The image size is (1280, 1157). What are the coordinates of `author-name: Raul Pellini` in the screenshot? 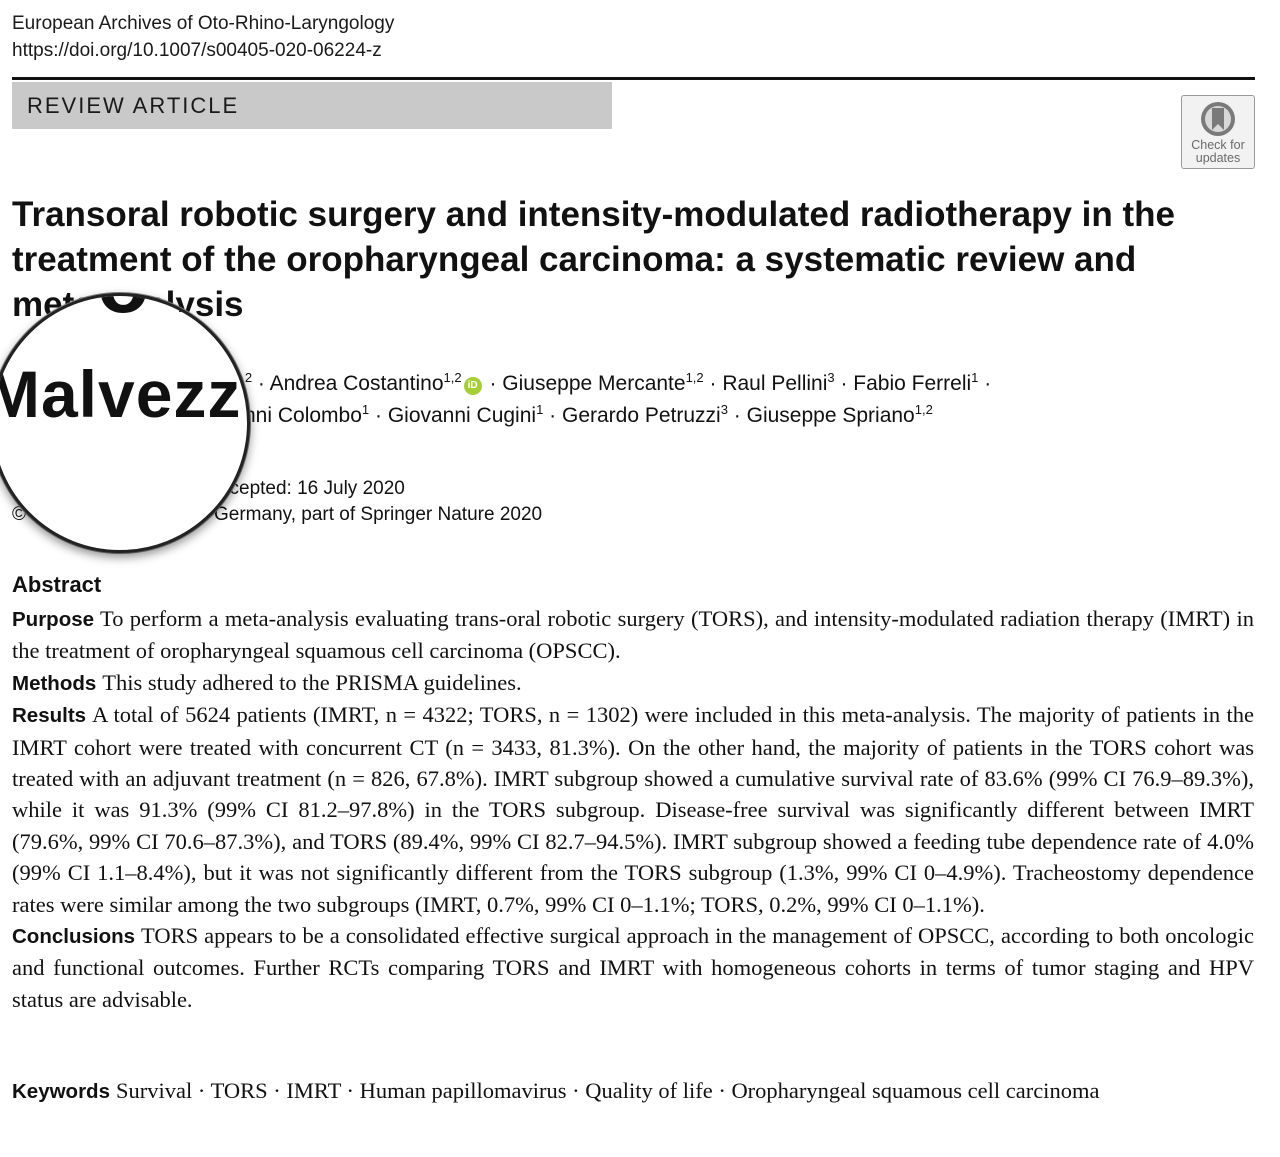 It's located at (775, 383).